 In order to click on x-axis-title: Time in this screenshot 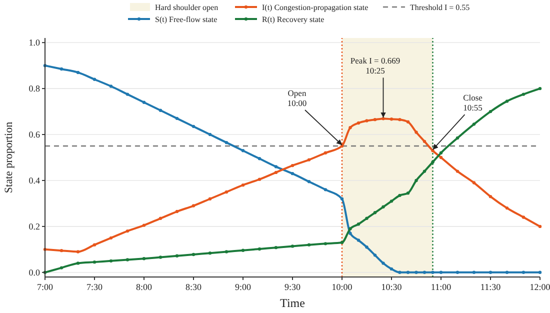, I will do `click(292, 303)`.